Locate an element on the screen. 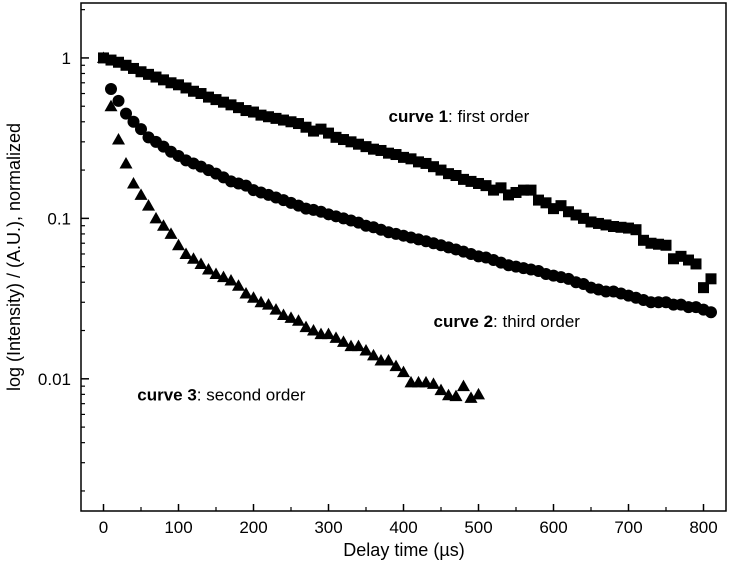 This screenshot has width=731, height=564. curve-annotation-order: : third order is located at coordinates (536, 321).